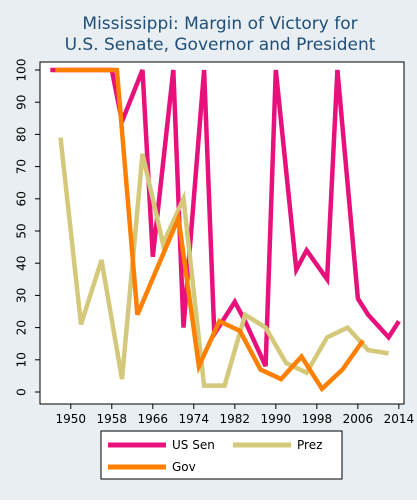  I want to click on x-tick-label: 1950, so click(70, 419).